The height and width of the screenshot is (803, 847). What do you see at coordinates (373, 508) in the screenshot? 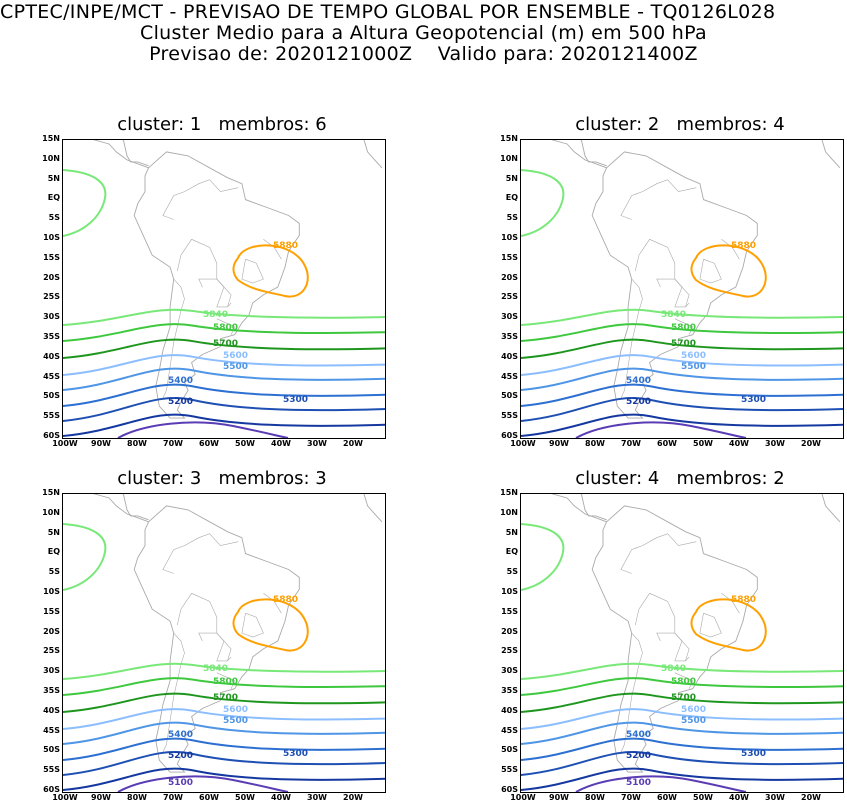
I see `coastline-africa` at bounding box center [373, 508].